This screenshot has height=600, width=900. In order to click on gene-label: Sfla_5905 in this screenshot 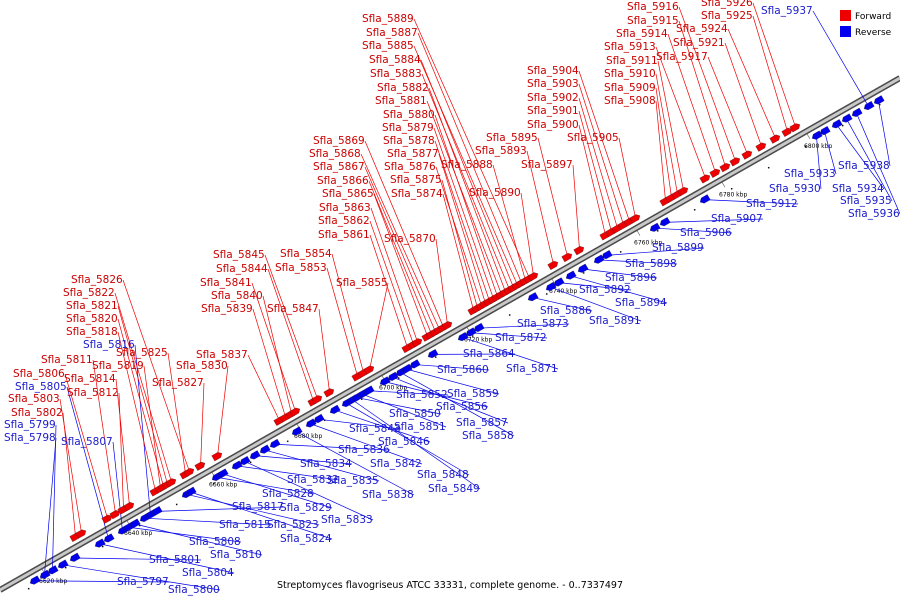, I will do `click(593, 138)`.